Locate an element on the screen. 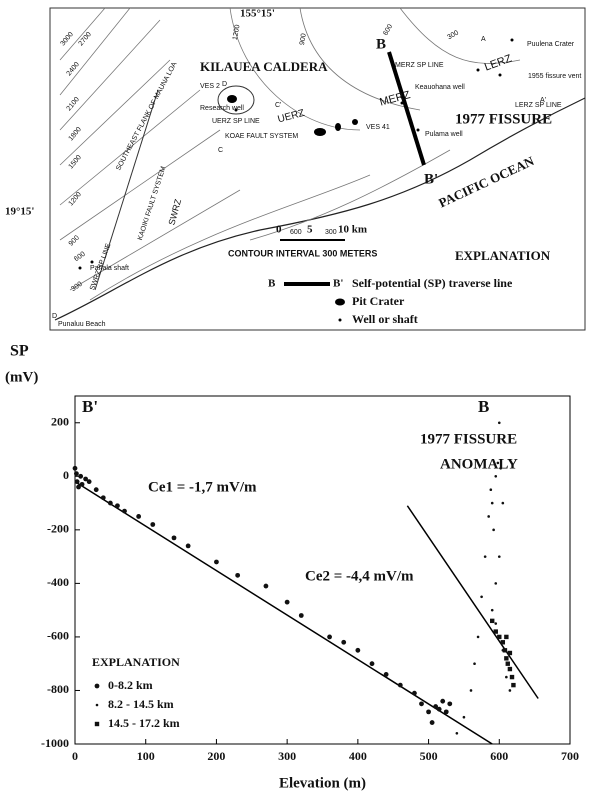  label: Research well is located at coordinates (222, 108).